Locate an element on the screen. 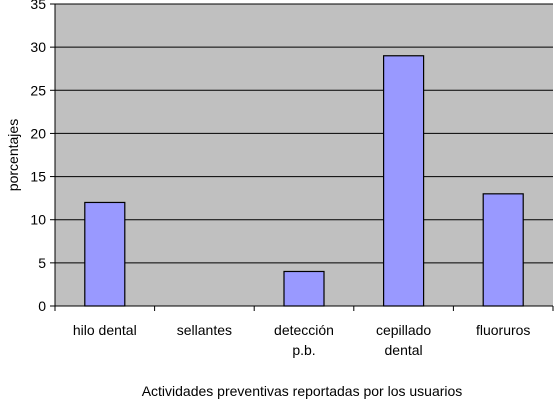  x-tick-label: hilo dental is located at coordinates (105, 330).